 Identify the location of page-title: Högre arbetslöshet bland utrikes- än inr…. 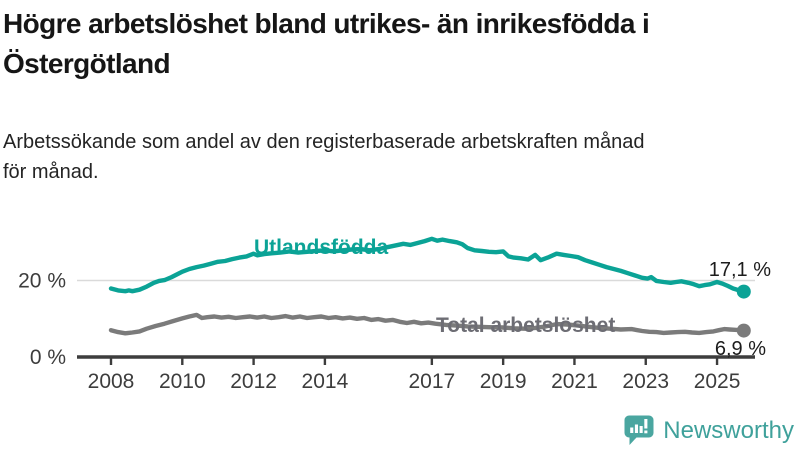
(326, 43).